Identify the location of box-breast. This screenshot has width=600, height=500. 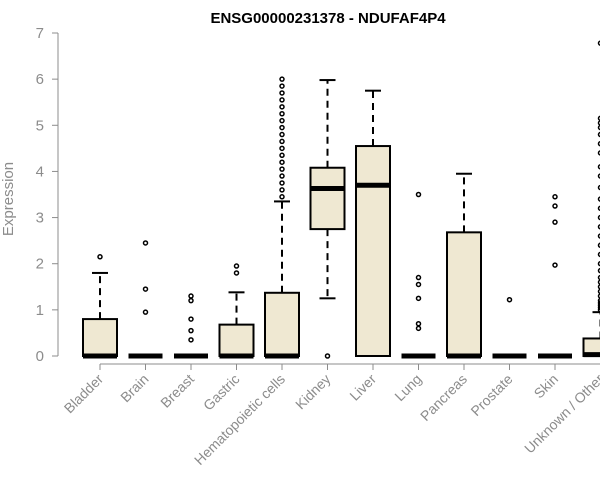
(191, 326).